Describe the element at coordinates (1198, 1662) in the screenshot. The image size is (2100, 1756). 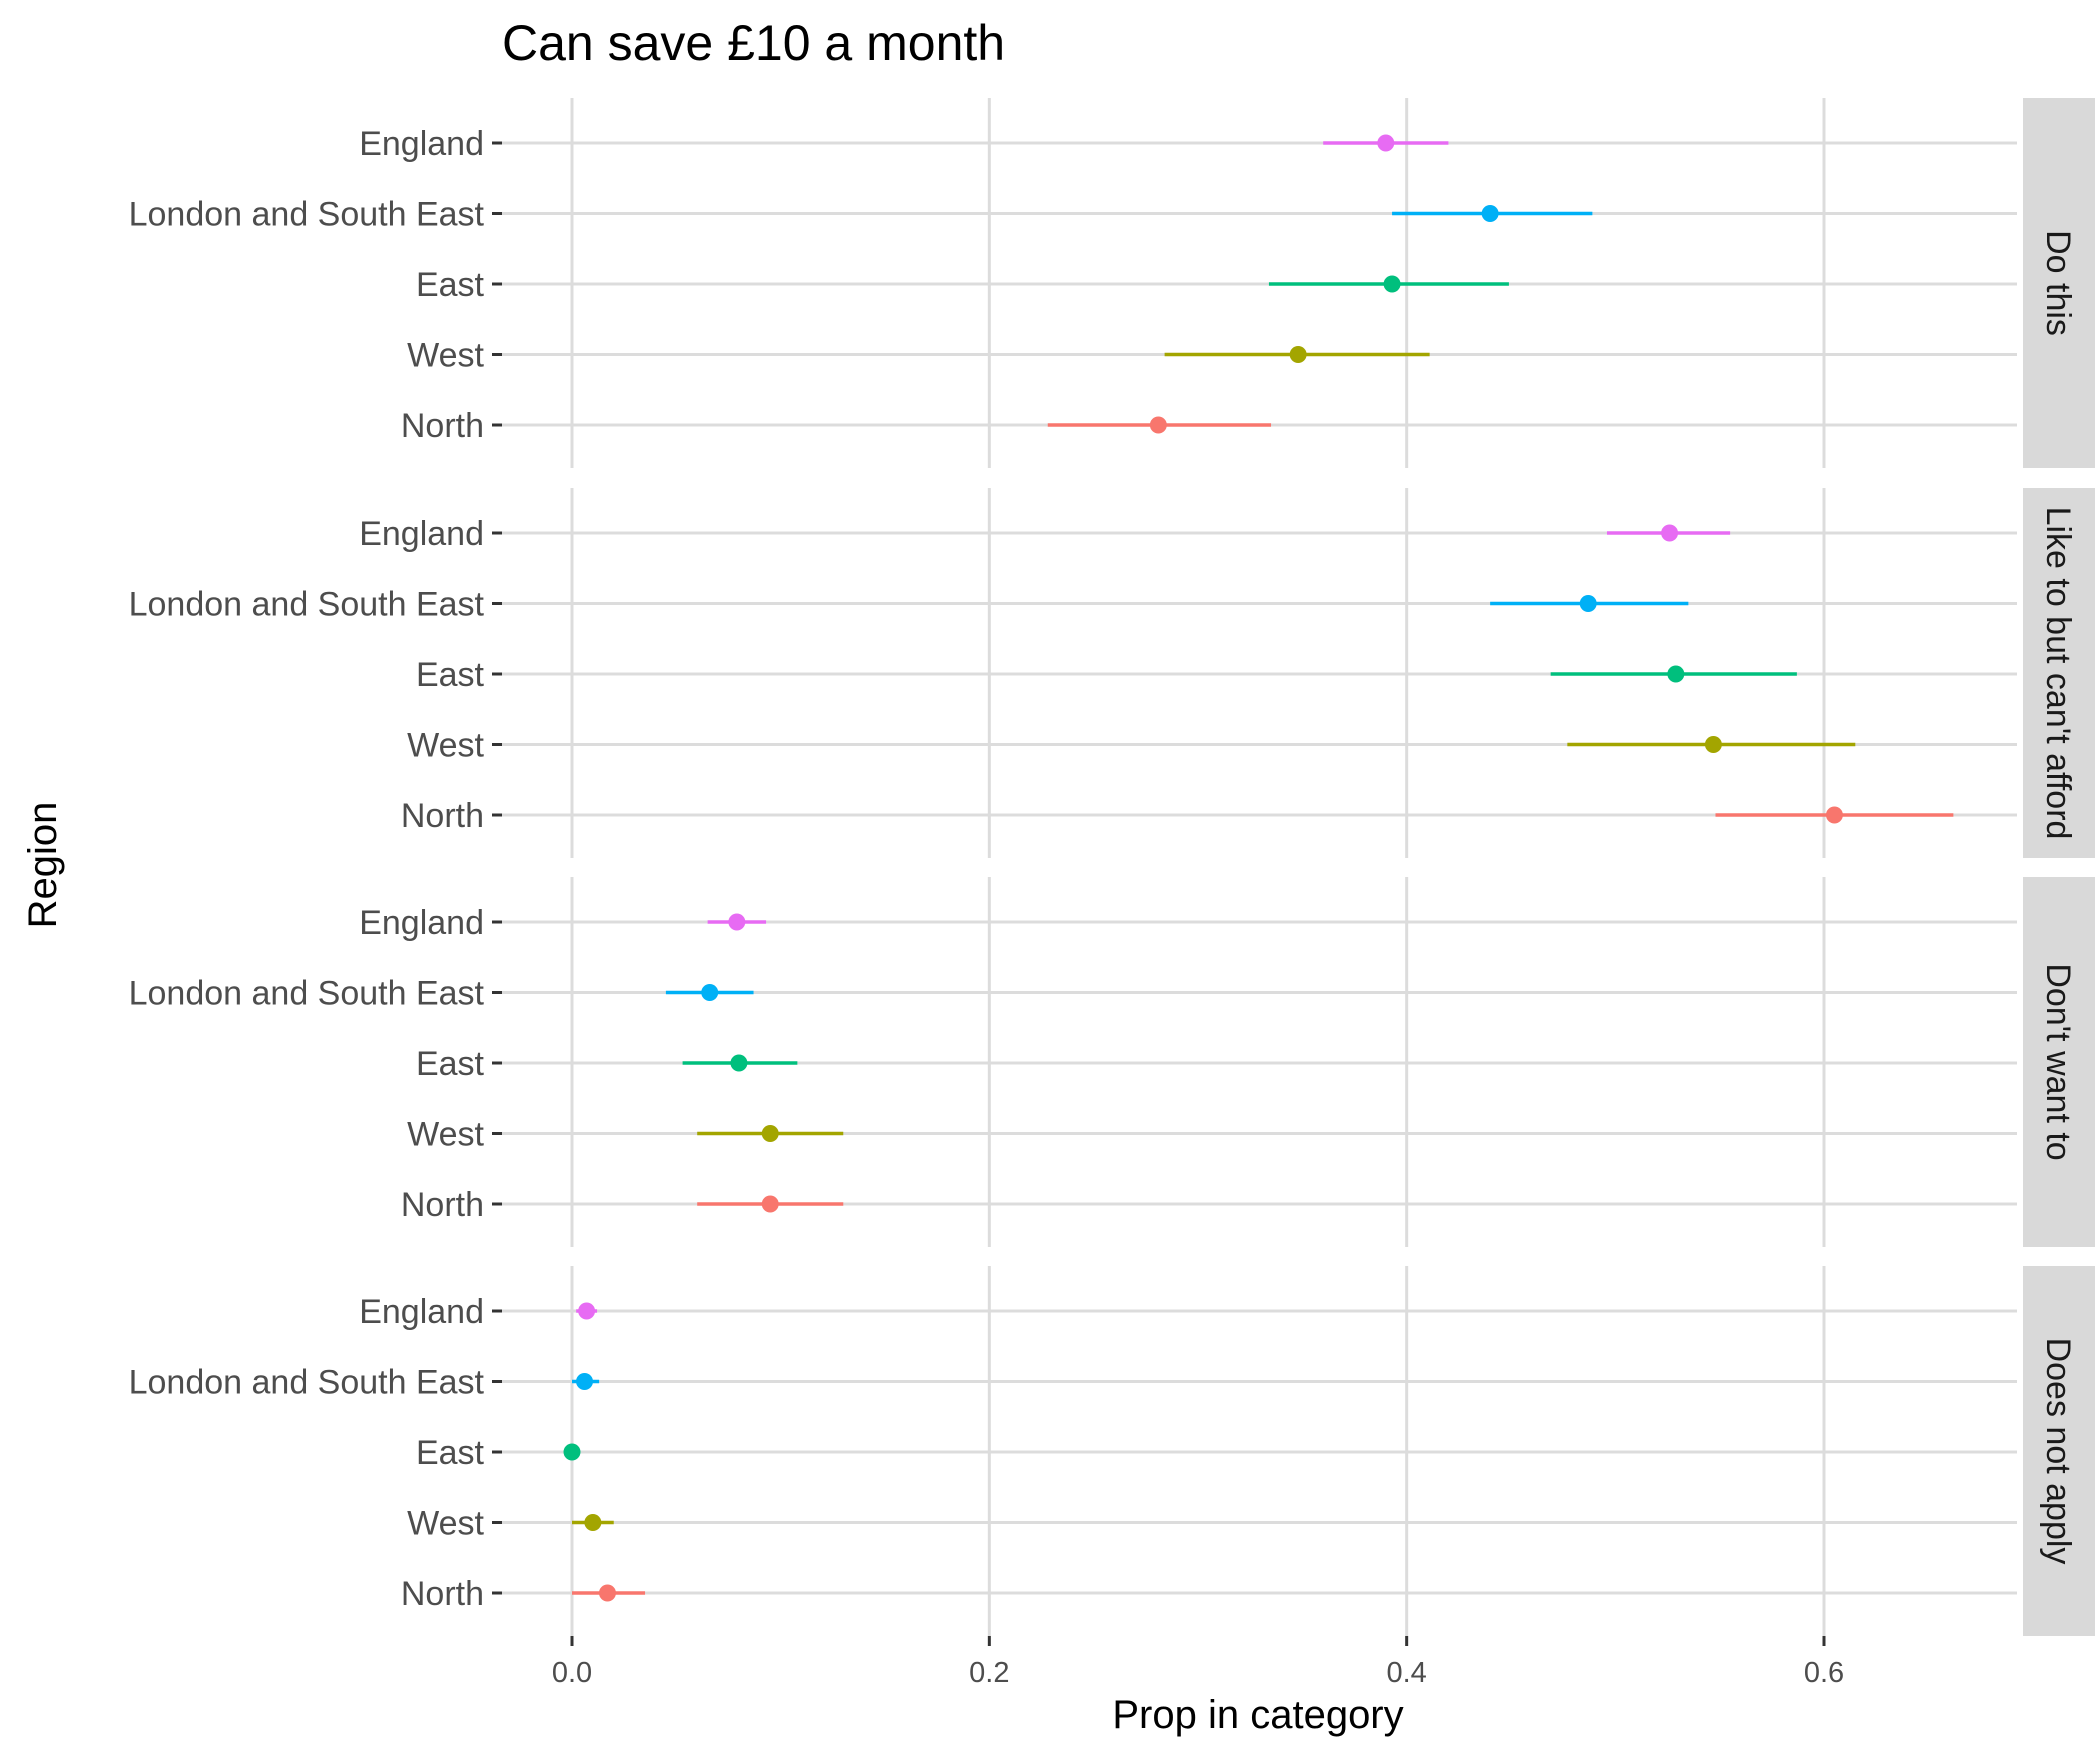
I see `x-axis: 0.0 0.2 0.4 0.6` at that location.